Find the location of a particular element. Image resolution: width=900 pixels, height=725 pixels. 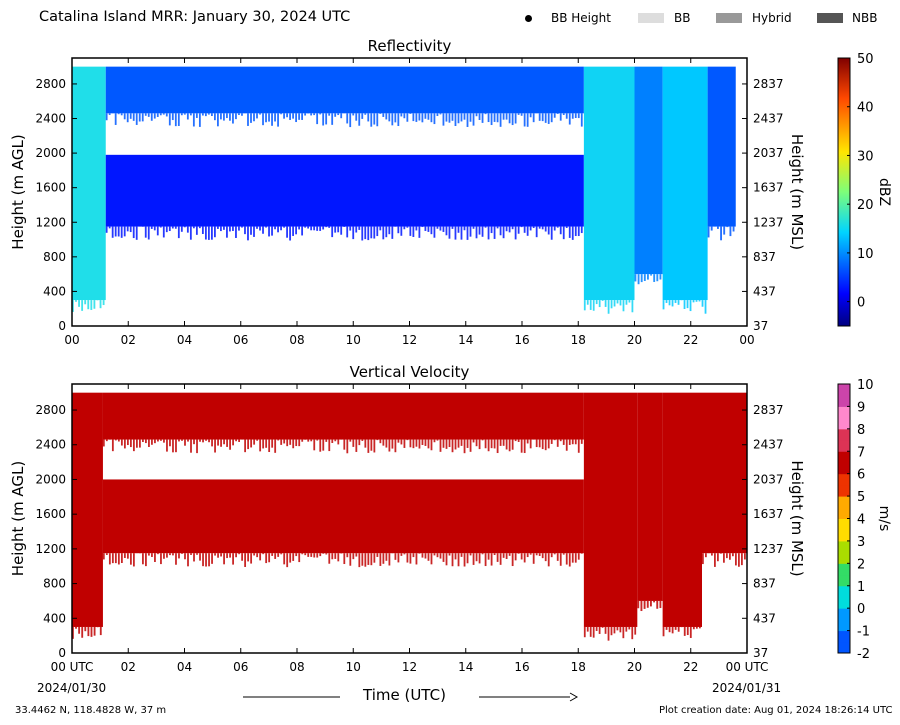

y-tick-label: 400 is located at coordinates (54, 618).